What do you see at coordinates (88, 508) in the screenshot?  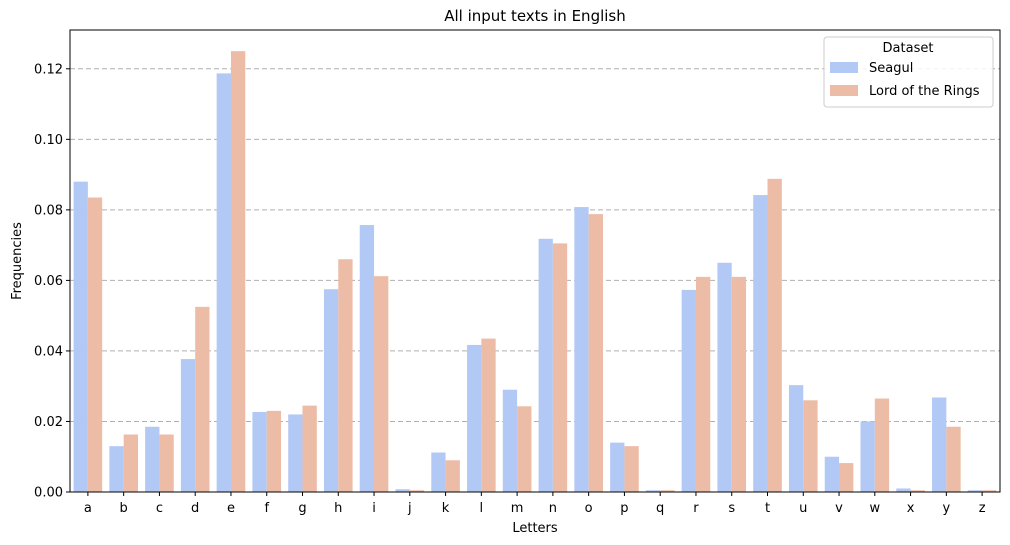 I see `x-tick-label: a` at bounding box center [88, 508].